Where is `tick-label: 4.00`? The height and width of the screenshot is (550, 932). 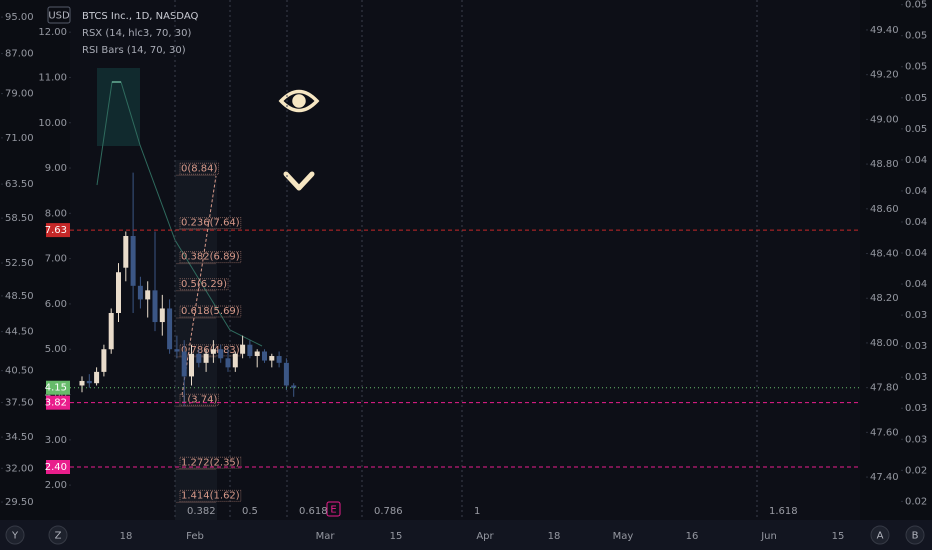
tick-label: 4.00 is located at coordinates (56, 395).